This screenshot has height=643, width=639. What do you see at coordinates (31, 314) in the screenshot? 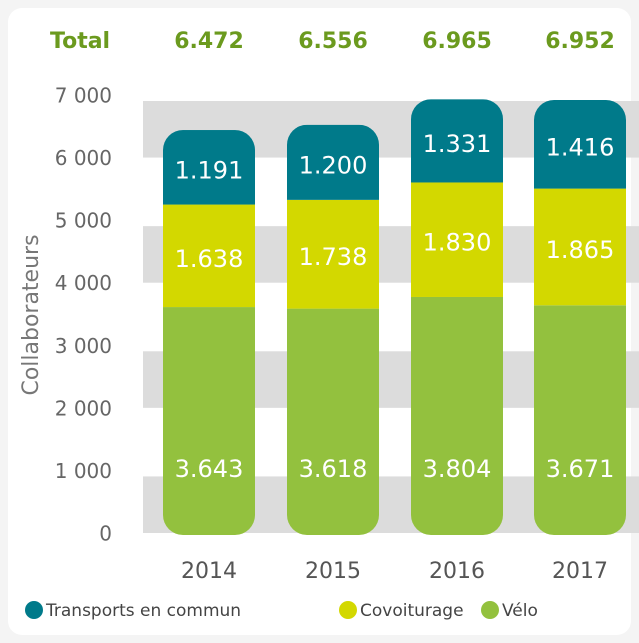
I see `y-axis-label: Collaborateurs` at bounding box center [31, 314].